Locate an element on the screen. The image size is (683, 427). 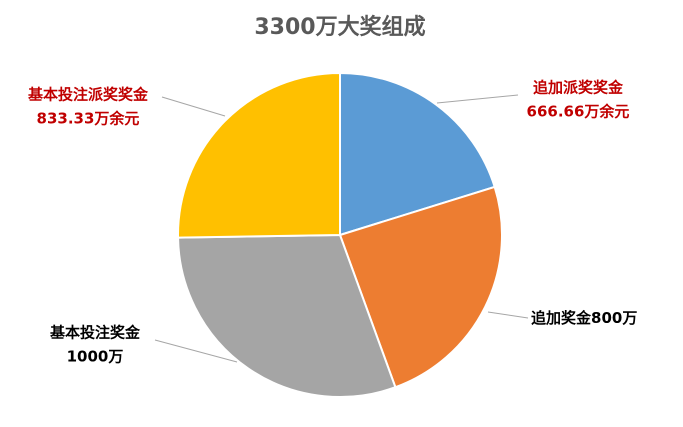
value-label: 800万 is located at coordinates (614, 318).